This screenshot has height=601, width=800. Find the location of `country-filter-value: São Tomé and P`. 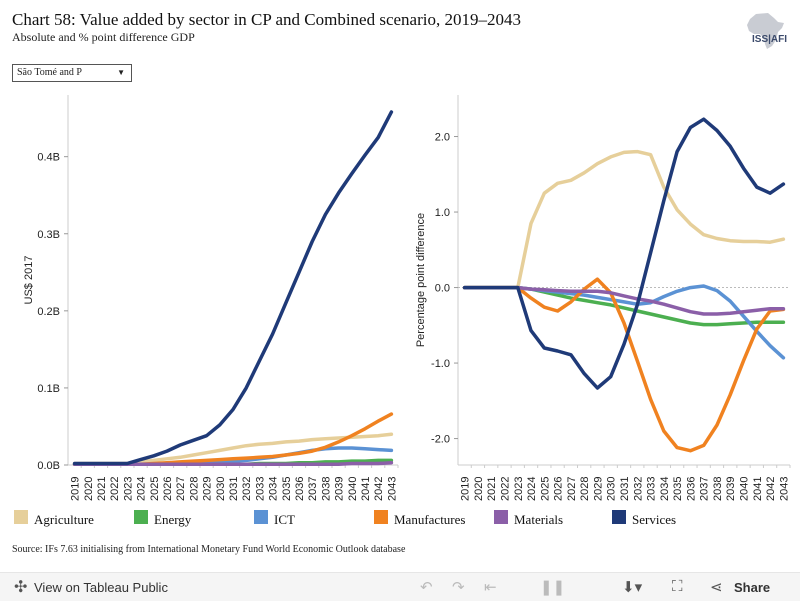

country-filter-value: São Tomé and P is located at coordinates (49, 72).